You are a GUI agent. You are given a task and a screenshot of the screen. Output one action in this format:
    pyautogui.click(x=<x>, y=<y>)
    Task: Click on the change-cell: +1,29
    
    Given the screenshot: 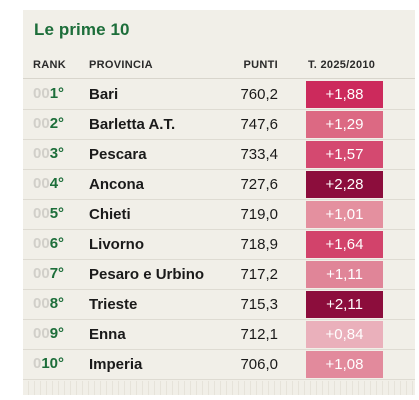 What is the action you would take?
    pyautogui.click(x=344, y=124)
    